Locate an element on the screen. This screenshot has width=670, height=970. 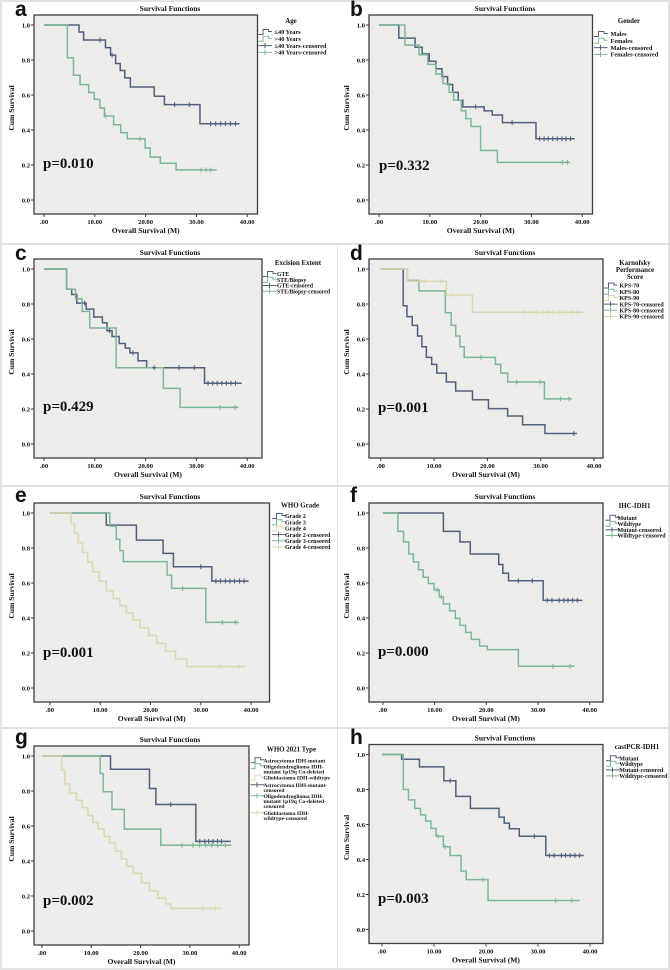
svg-text: WHO 2021 Type is located at coordinates (291, 750).